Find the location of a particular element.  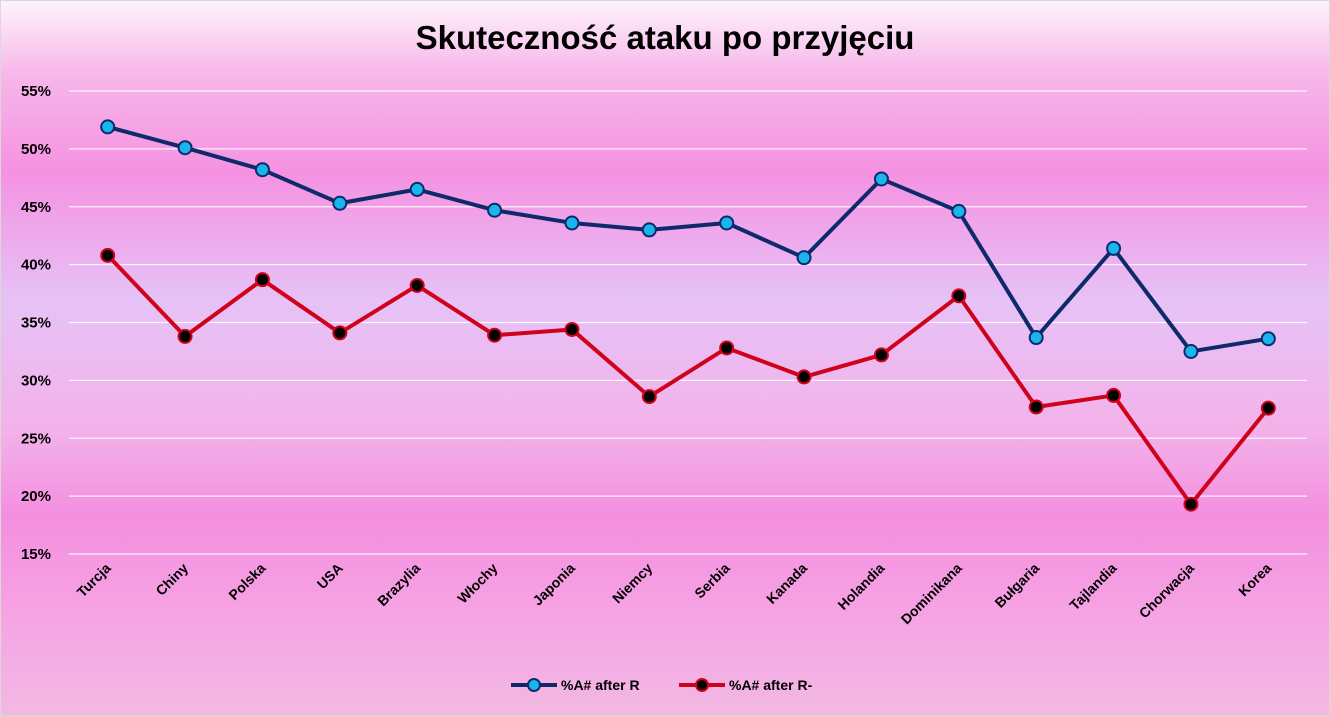

x-tick-label: Japonia is located at coordinates (553, 584).